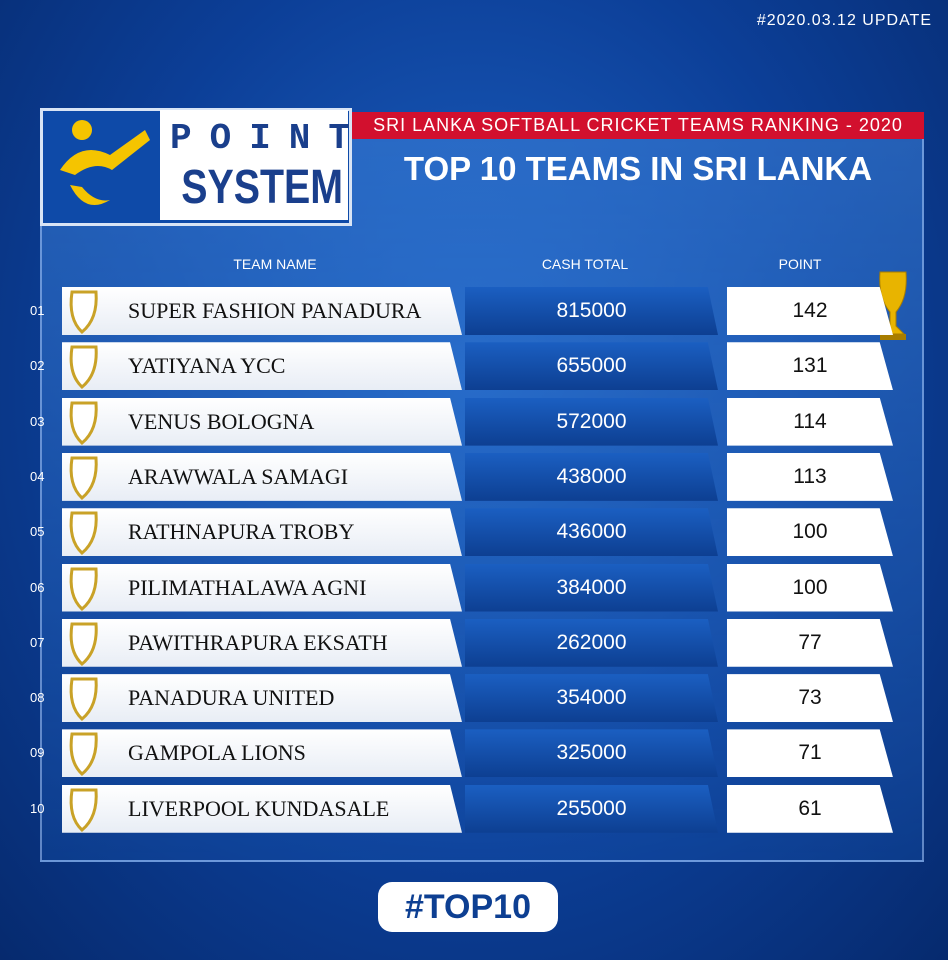 This screenshot has width=948, height=960. What do you see at coordinates (275, 264) in the screenshot?
I see `column-header: TEAM NAME` at bounding box center [275, 264].